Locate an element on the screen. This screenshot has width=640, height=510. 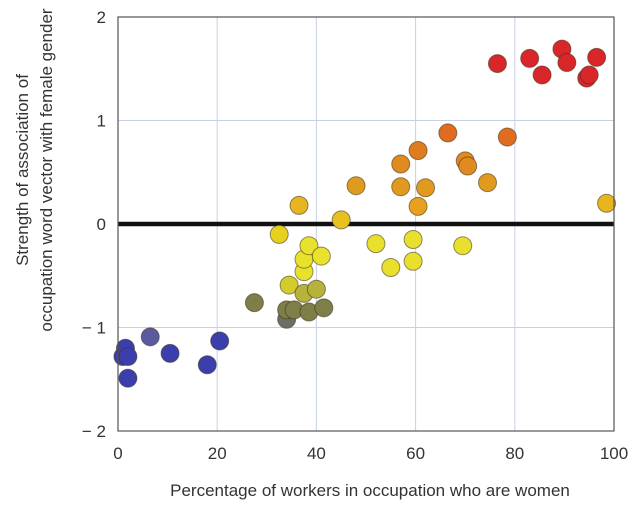
x-tick-labels: 0 20 40 60 80 100 is located at coordinates (370, 453).